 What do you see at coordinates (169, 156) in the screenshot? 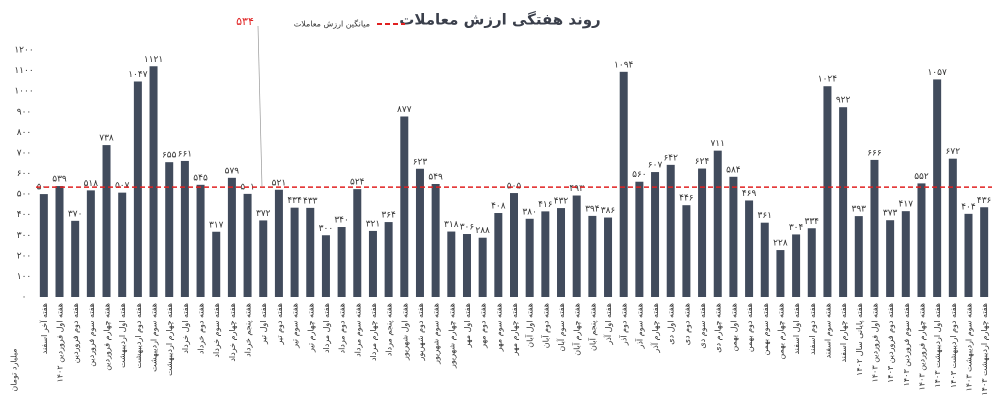
I see `value-label: ۶۵۵` at bounding box center [169, 156].